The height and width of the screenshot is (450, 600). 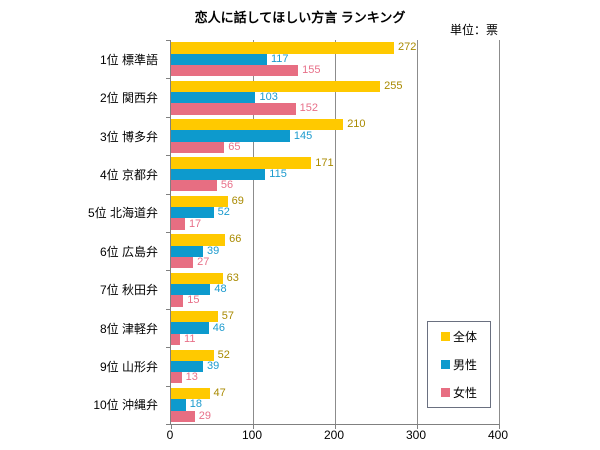 I want to click on bar-group: 47 18 29, so click(x=335, y=405).